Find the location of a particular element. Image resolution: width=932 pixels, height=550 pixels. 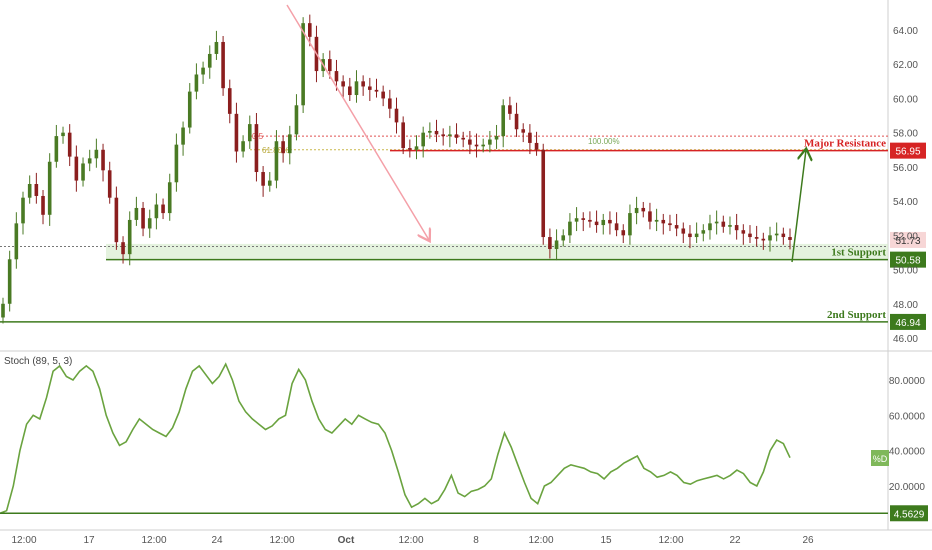

time-tick-label: 15 is located at coordinates (606, 540).